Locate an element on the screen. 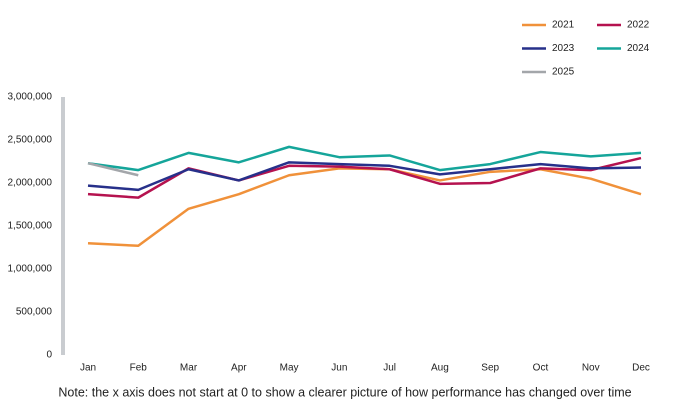 The image size is (690, 411). x-tick-label: Nov is located at coordinates (591, 368).